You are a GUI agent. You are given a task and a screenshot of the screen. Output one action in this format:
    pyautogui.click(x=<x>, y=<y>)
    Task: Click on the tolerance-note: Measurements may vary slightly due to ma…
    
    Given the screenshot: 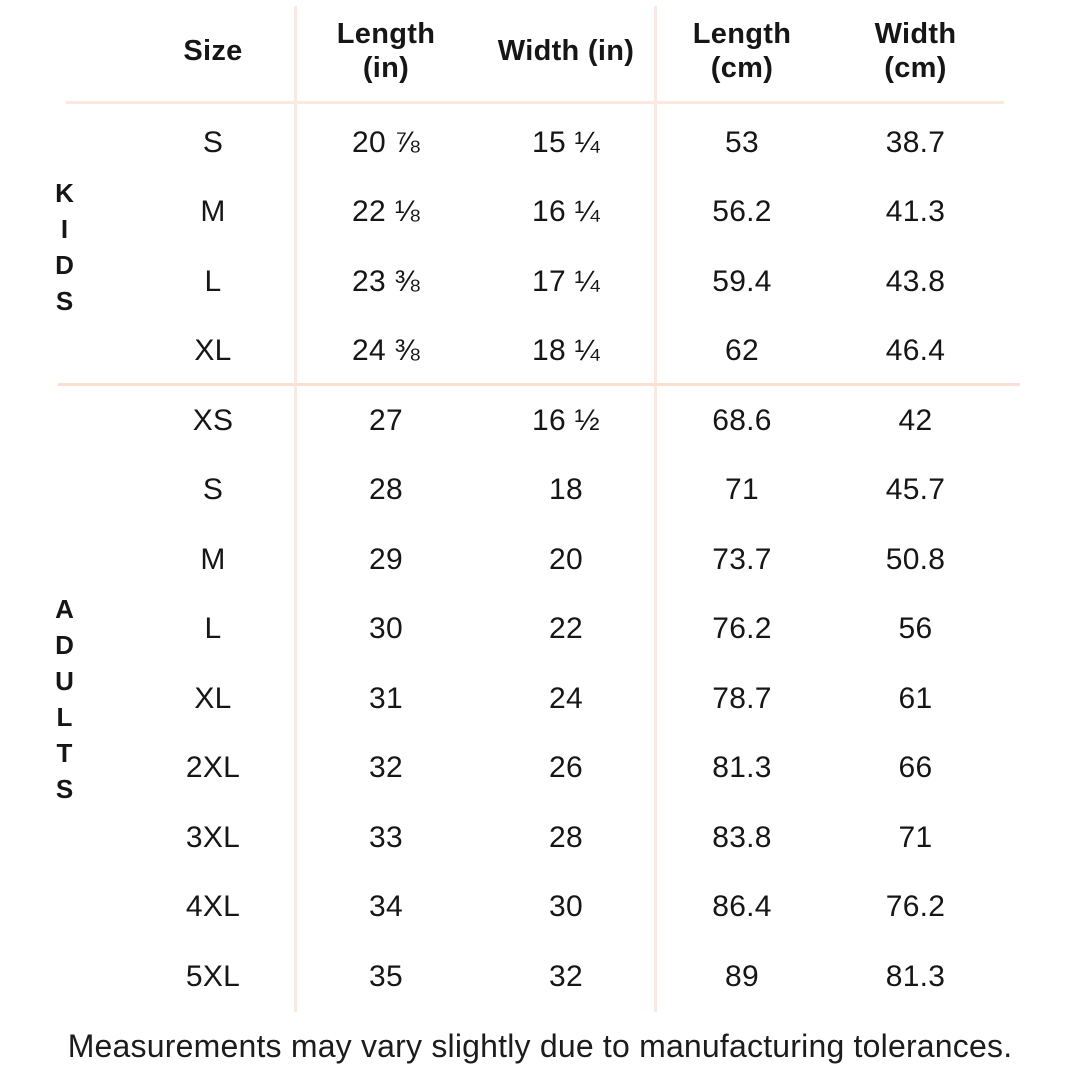 What is the action you would take?
    pyautogui.click(x=540, y=1046)
    